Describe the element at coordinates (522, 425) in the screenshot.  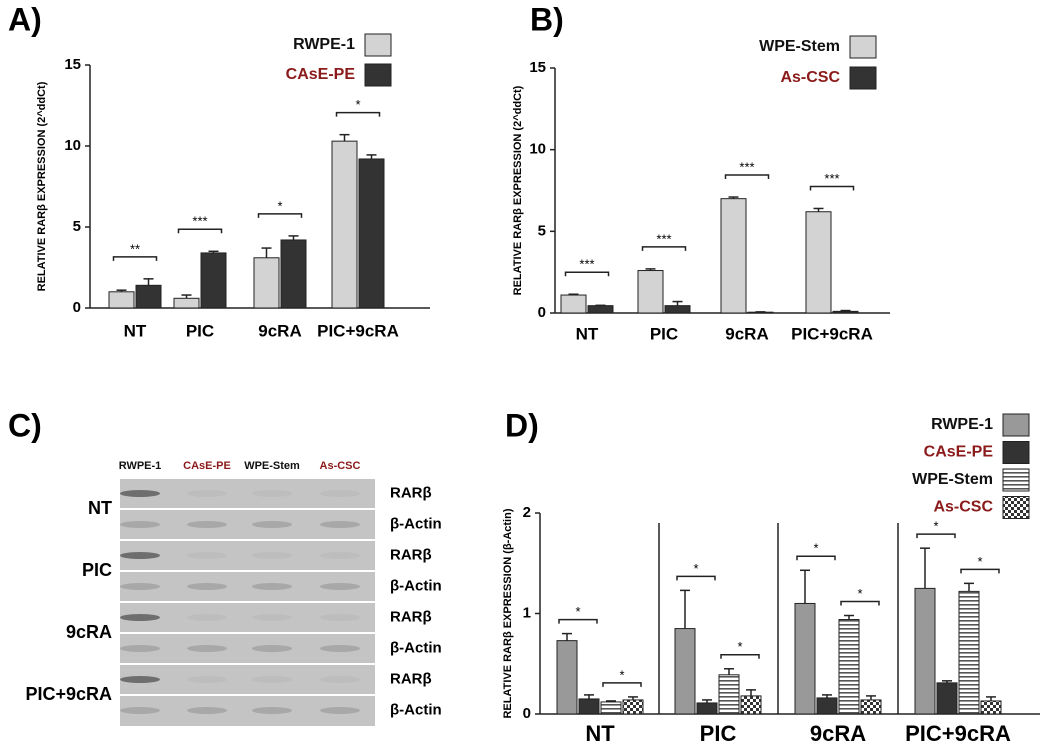
I see `panel-label: D)` at that location.